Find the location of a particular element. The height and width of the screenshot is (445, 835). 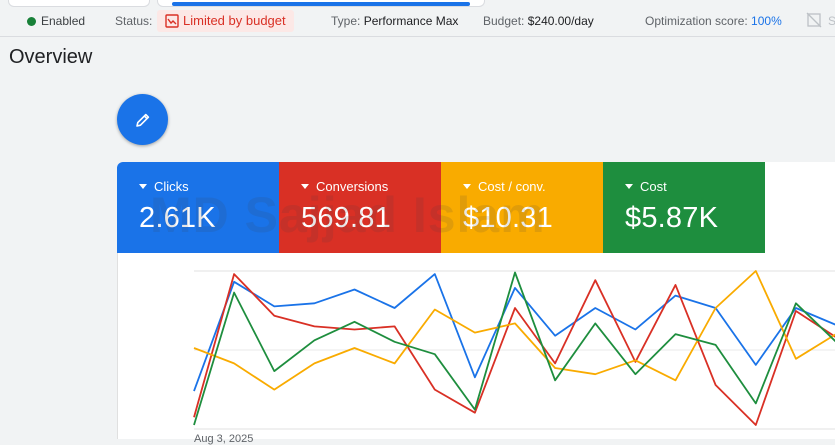

scorecard-label: Cost is located at coordinates (646, 186).